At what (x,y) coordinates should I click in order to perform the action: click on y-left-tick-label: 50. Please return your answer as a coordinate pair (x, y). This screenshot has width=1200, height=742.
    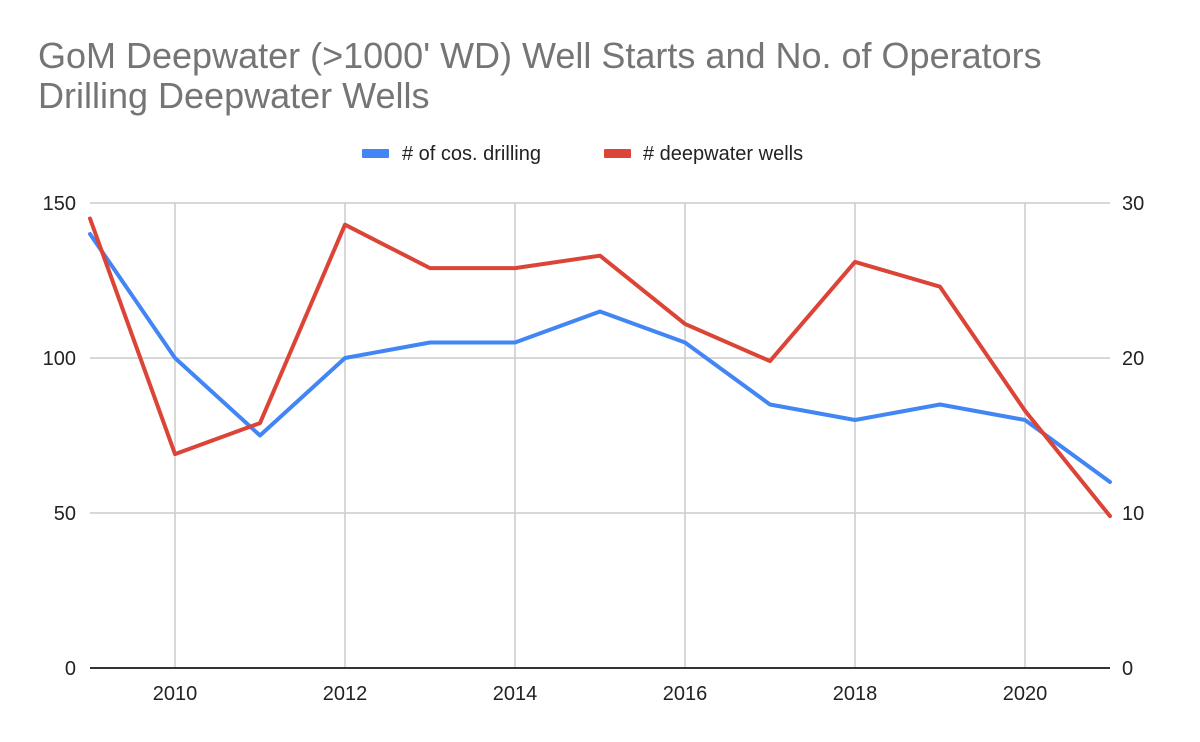
    Looking at the image, I should click on (65, 514).